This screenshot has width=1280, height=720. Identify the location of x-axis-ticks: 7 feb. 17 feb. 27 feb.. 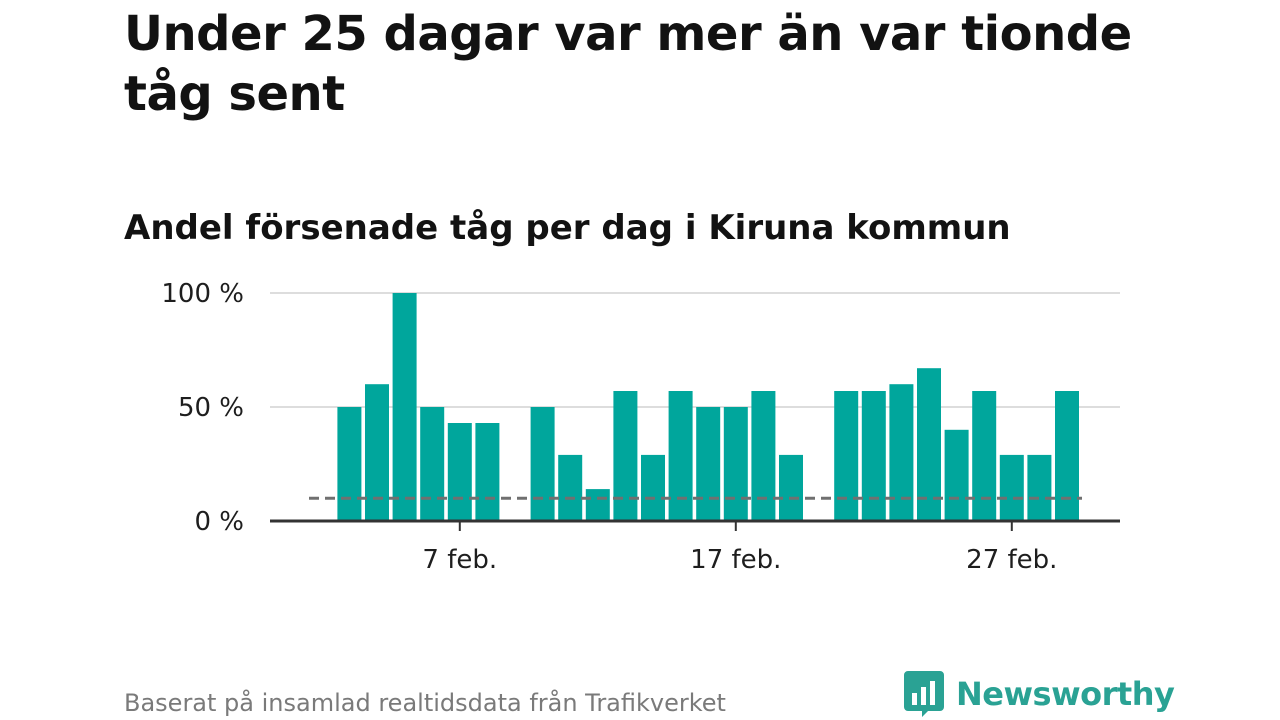
(739, 548).